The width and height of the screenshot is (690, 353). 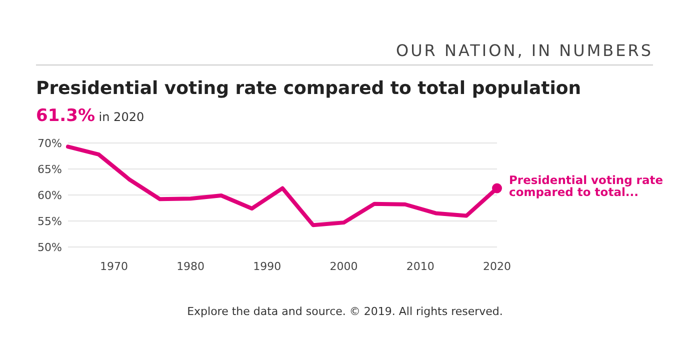 I want to click on x-tick-label: 1980, so click(x=190, y=266).